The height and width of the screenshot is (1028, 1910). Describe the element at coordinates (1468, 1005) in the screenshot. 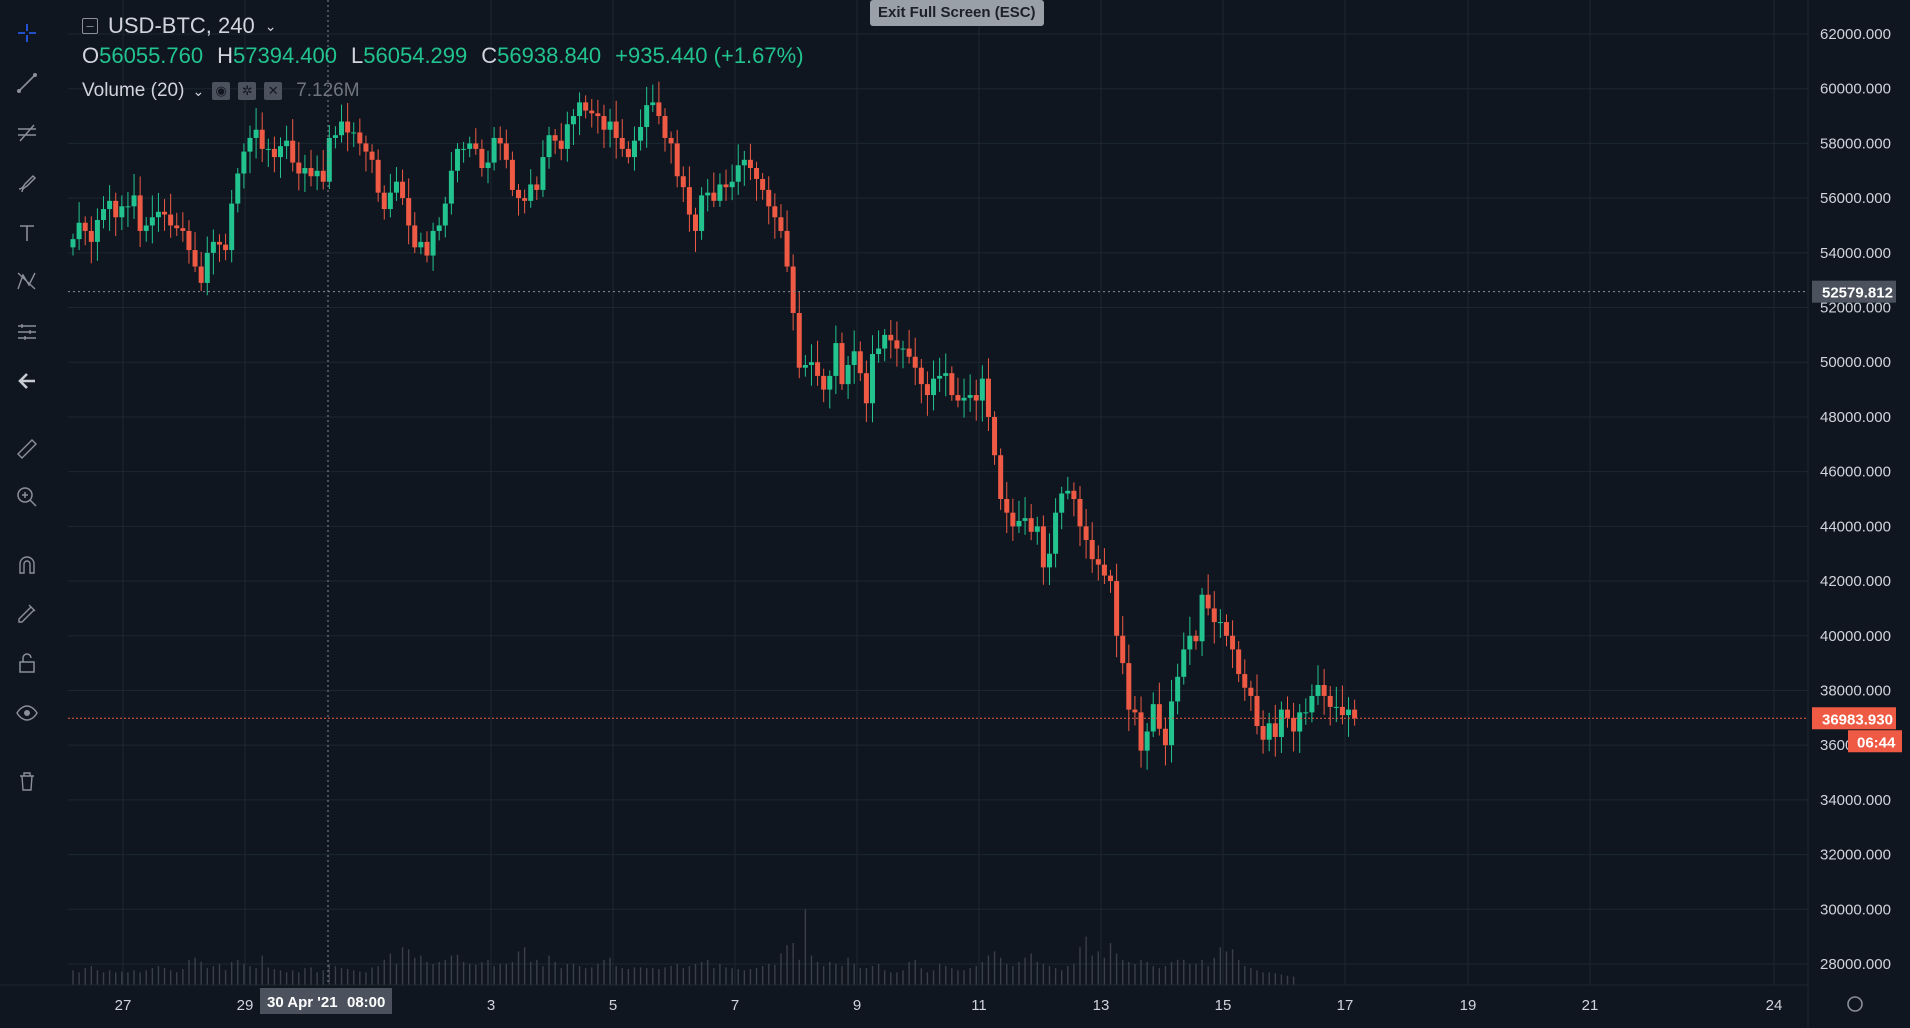

I see `time-tick-label: 19` at that location.